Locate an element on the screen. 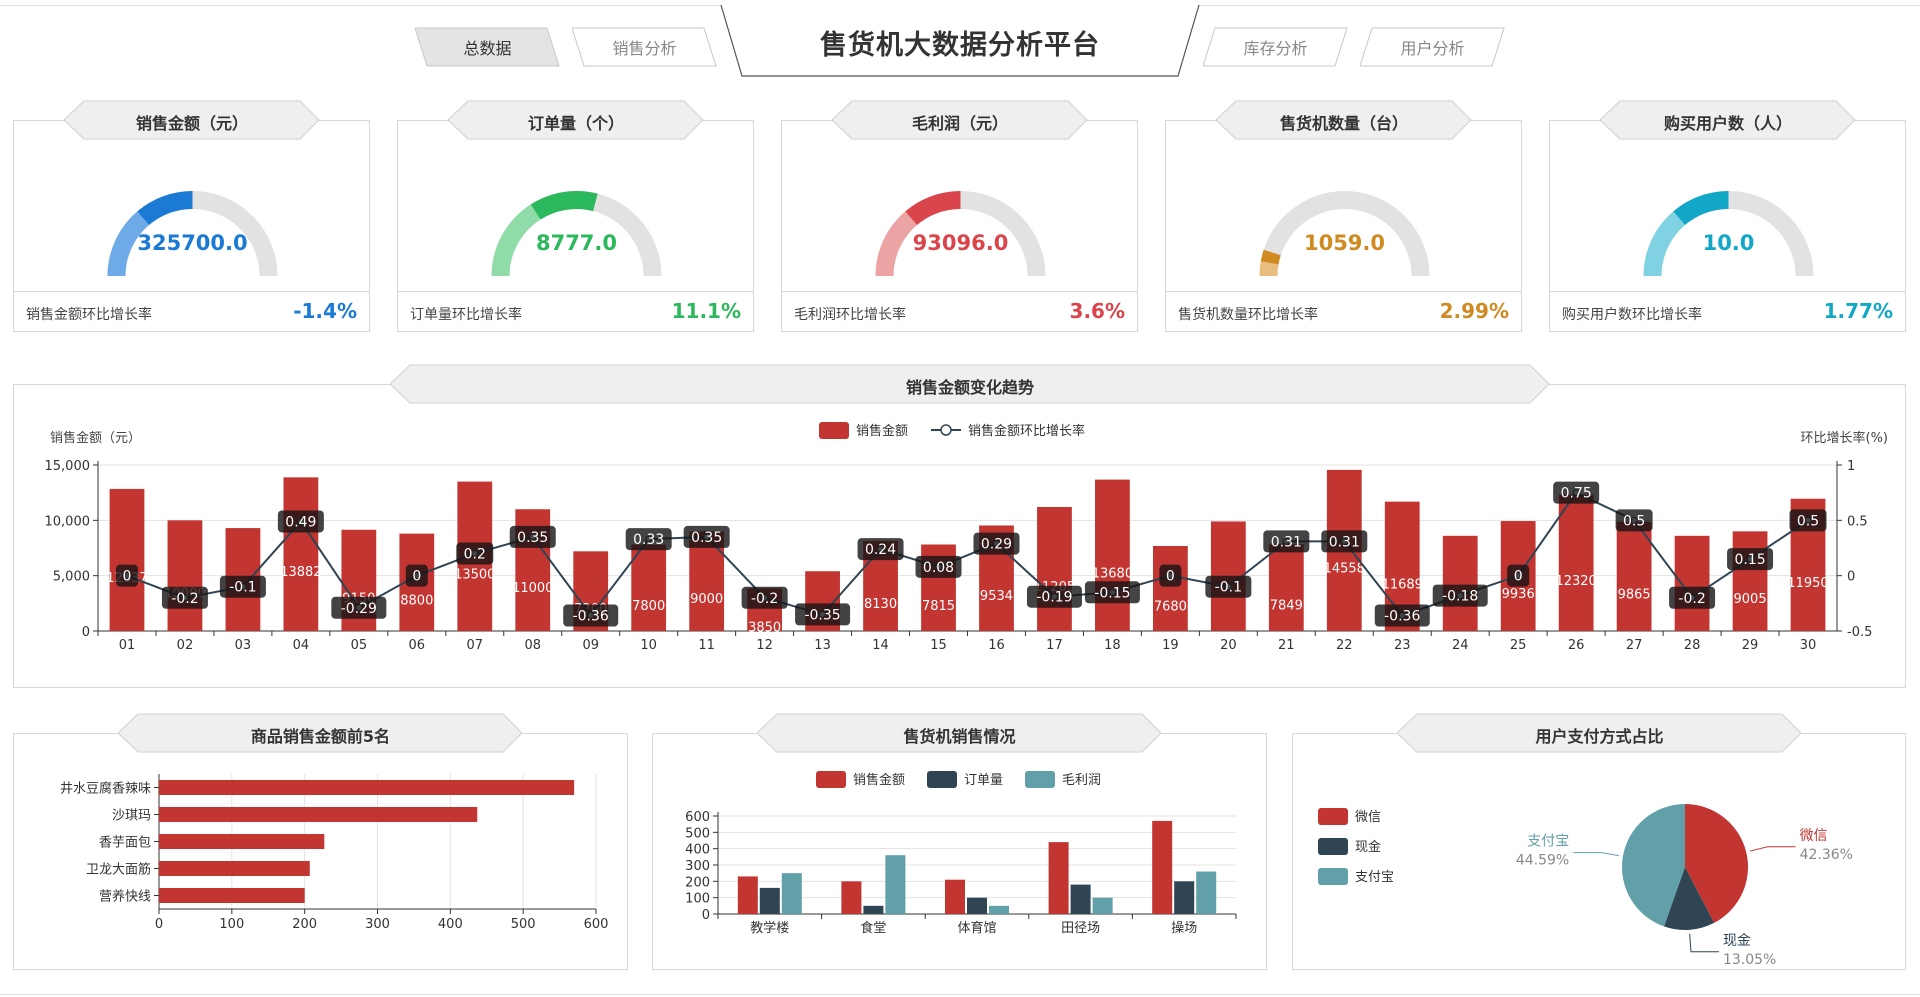 This screenshot has width=1920, height=997. y-tick-label-right: 0 is located at coordinates (1851, 577).